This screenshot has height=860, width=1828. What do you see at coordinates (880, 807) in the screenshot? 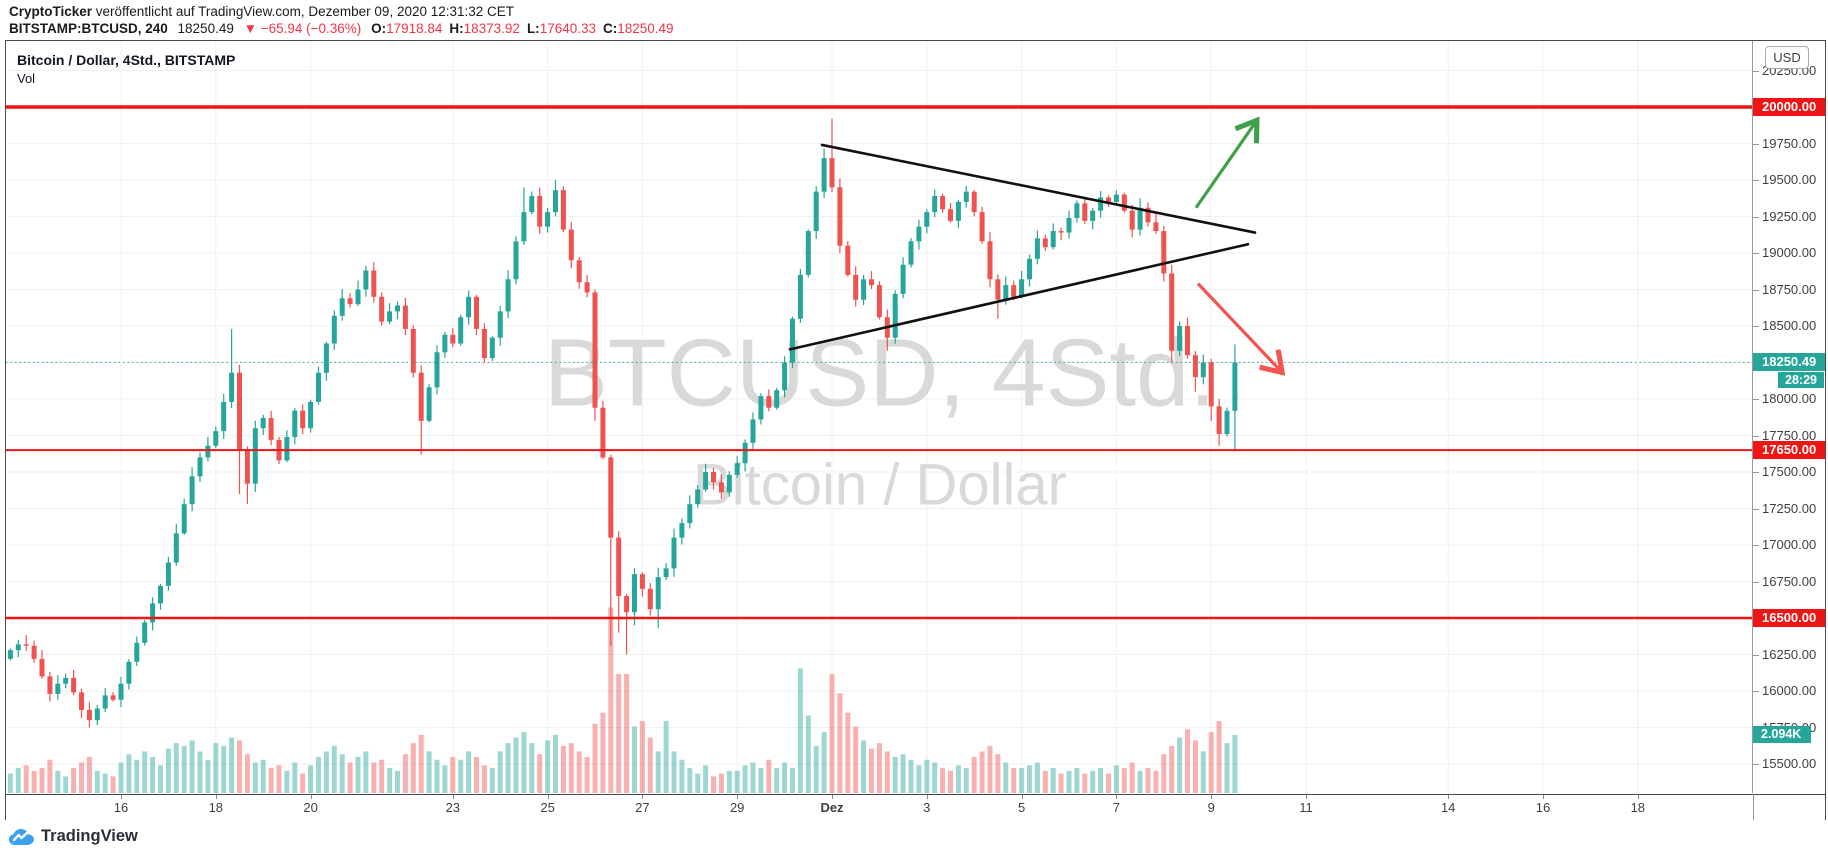
I see `time-axis: 16 18 20 23 25 27 29 Dez 3 5 7 9 11 14 16 18` at bounding box center [880, 807].